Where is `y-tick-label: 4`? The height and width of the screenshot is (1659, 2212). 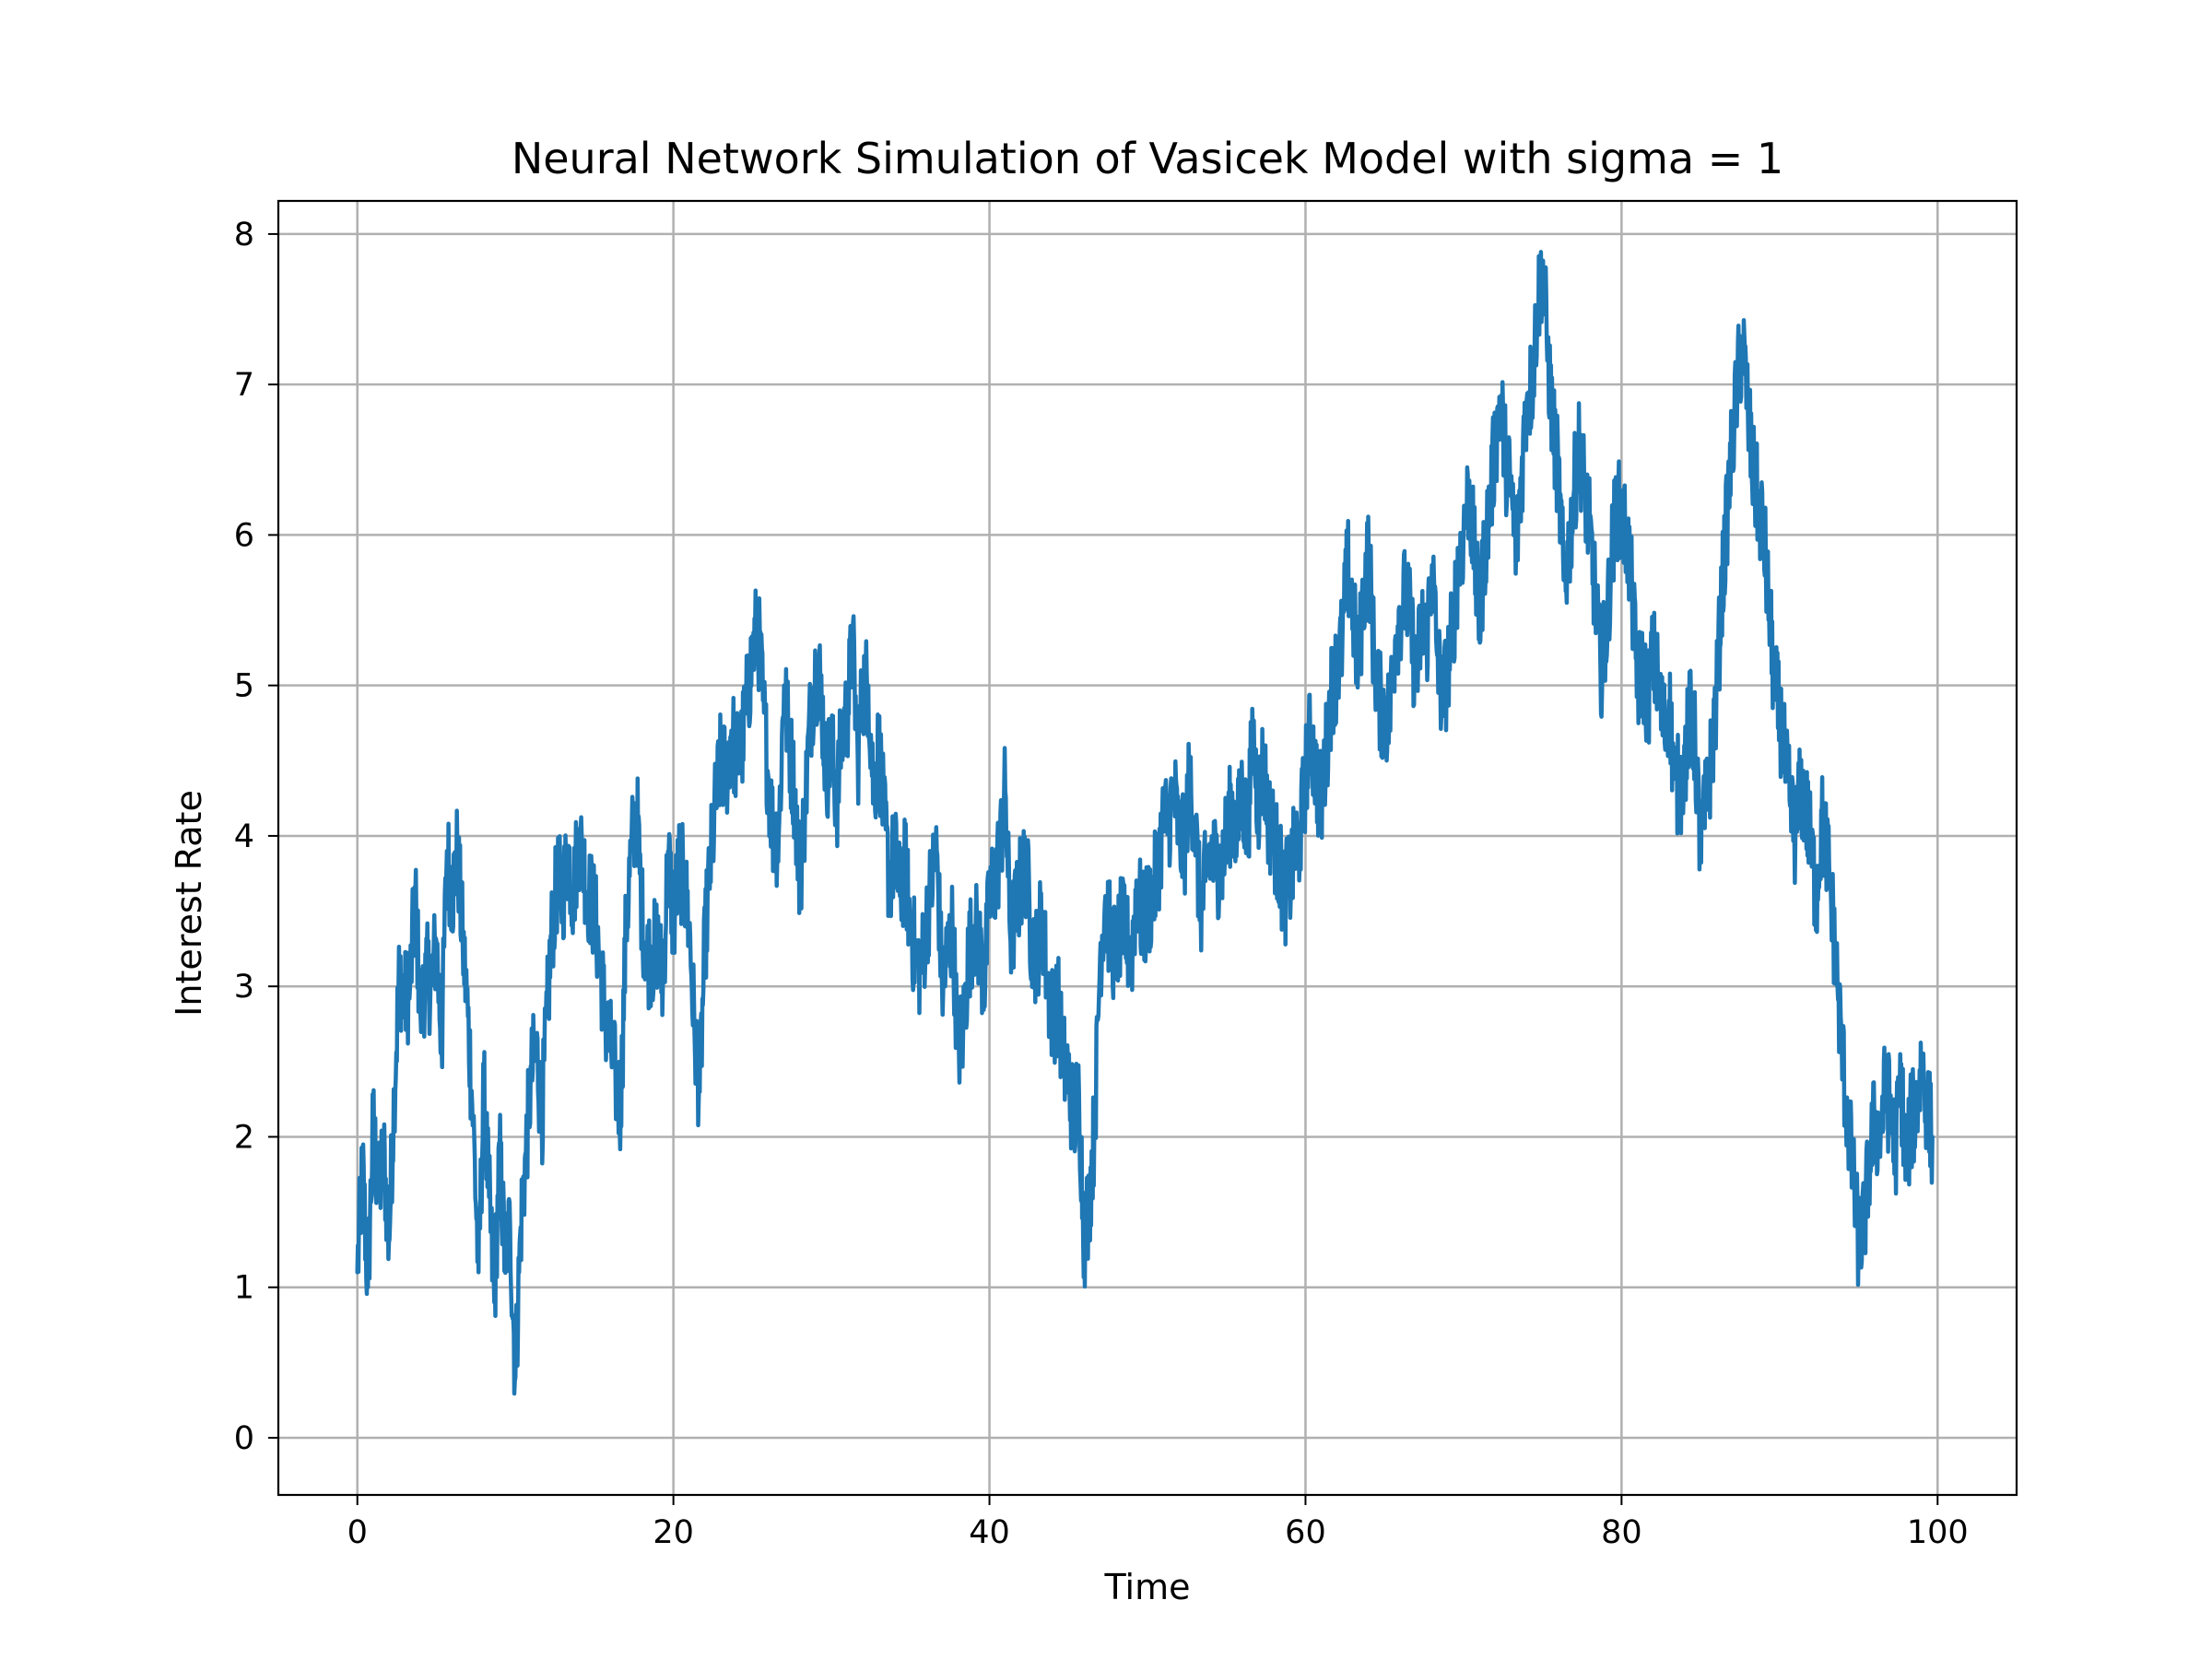
y-tick-label: 4 is located at coordinates (244, 836).